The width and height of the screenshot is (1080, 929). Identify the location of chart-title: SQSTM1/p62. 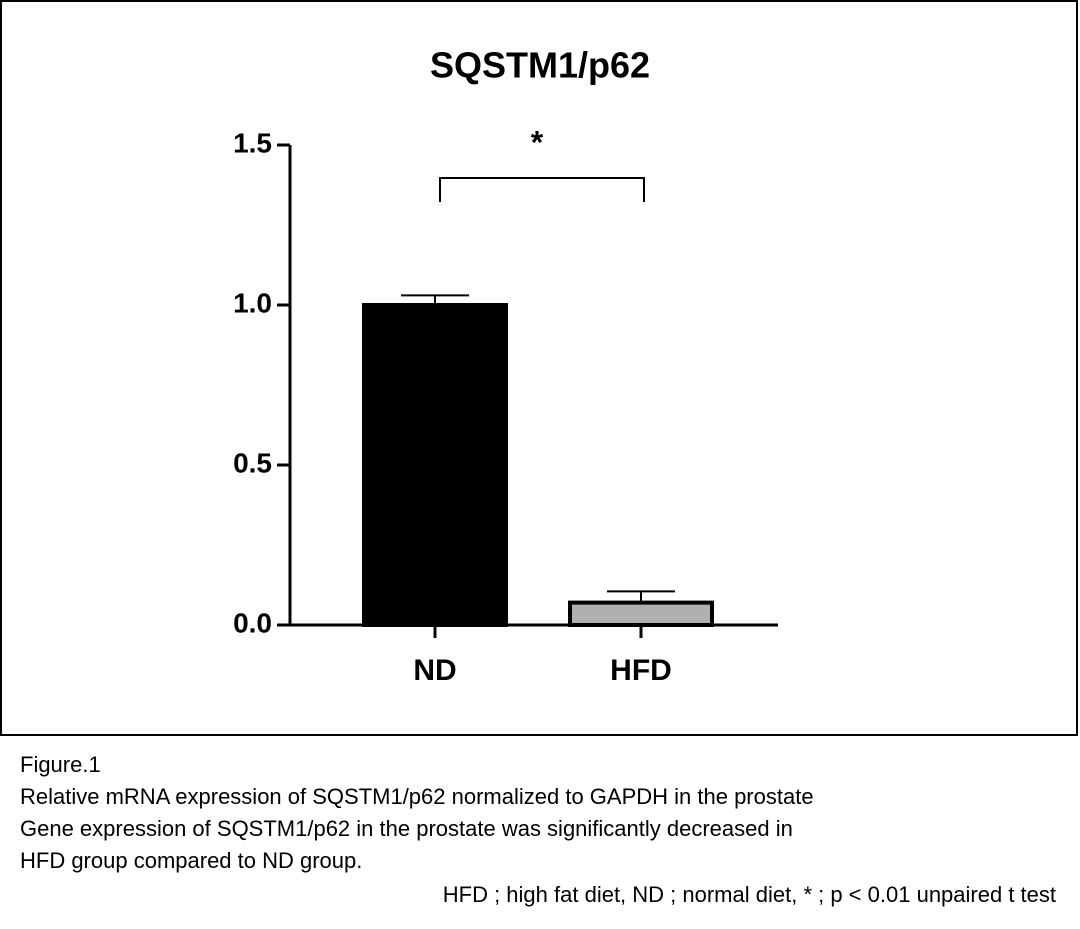
(540, 65).